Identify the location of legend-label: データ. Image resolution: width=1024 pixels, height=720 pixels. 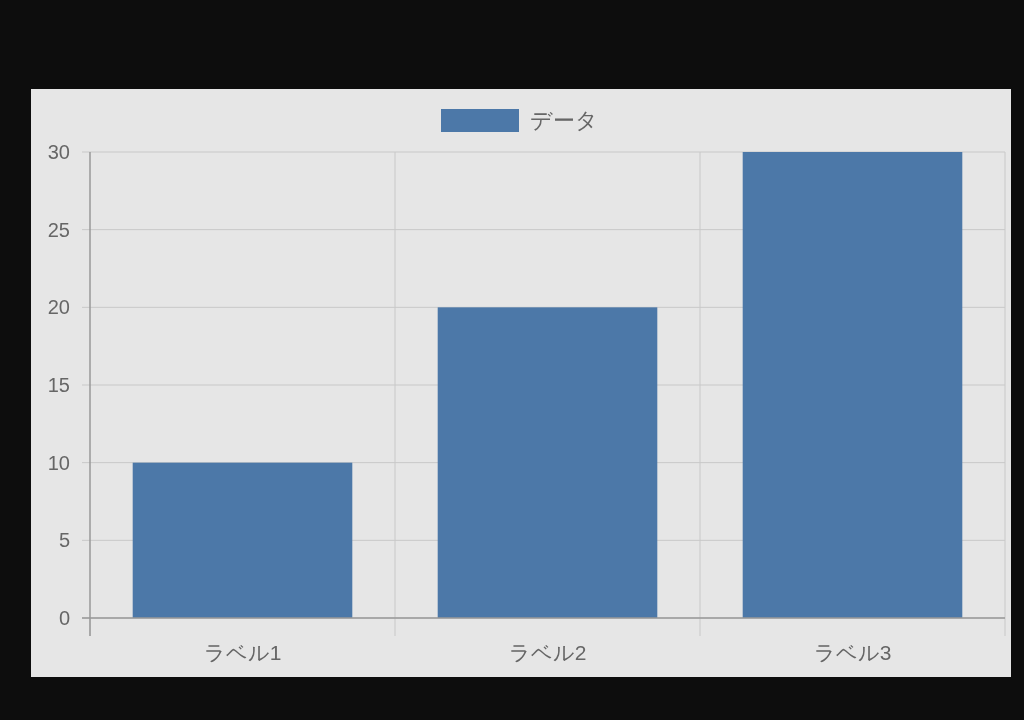
(564, 120).